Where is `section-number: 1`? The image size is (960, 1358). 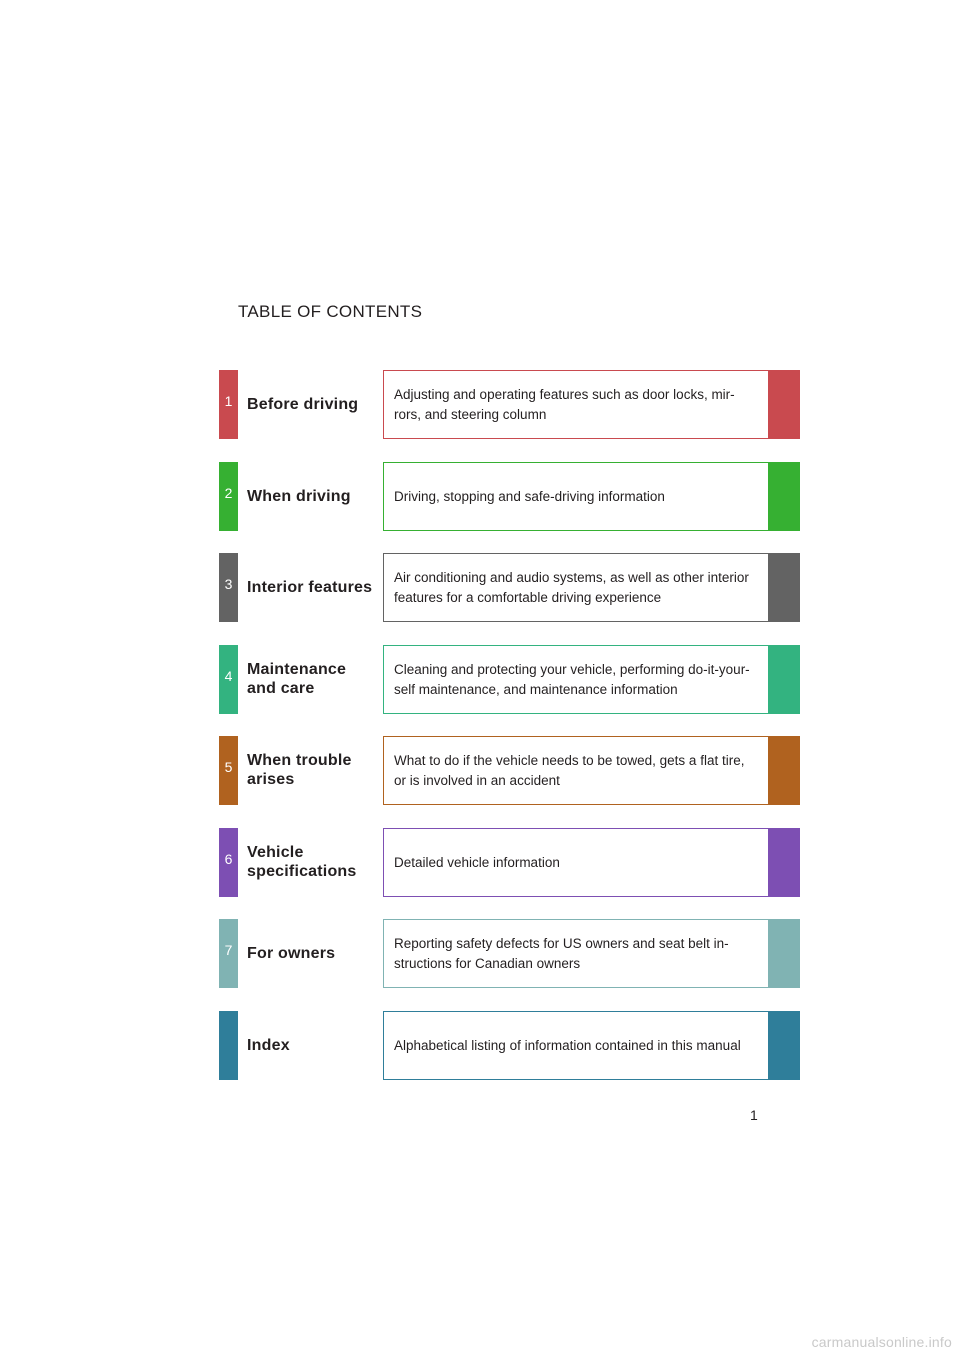 section-number: 1 is located at coordinates (228, 401).